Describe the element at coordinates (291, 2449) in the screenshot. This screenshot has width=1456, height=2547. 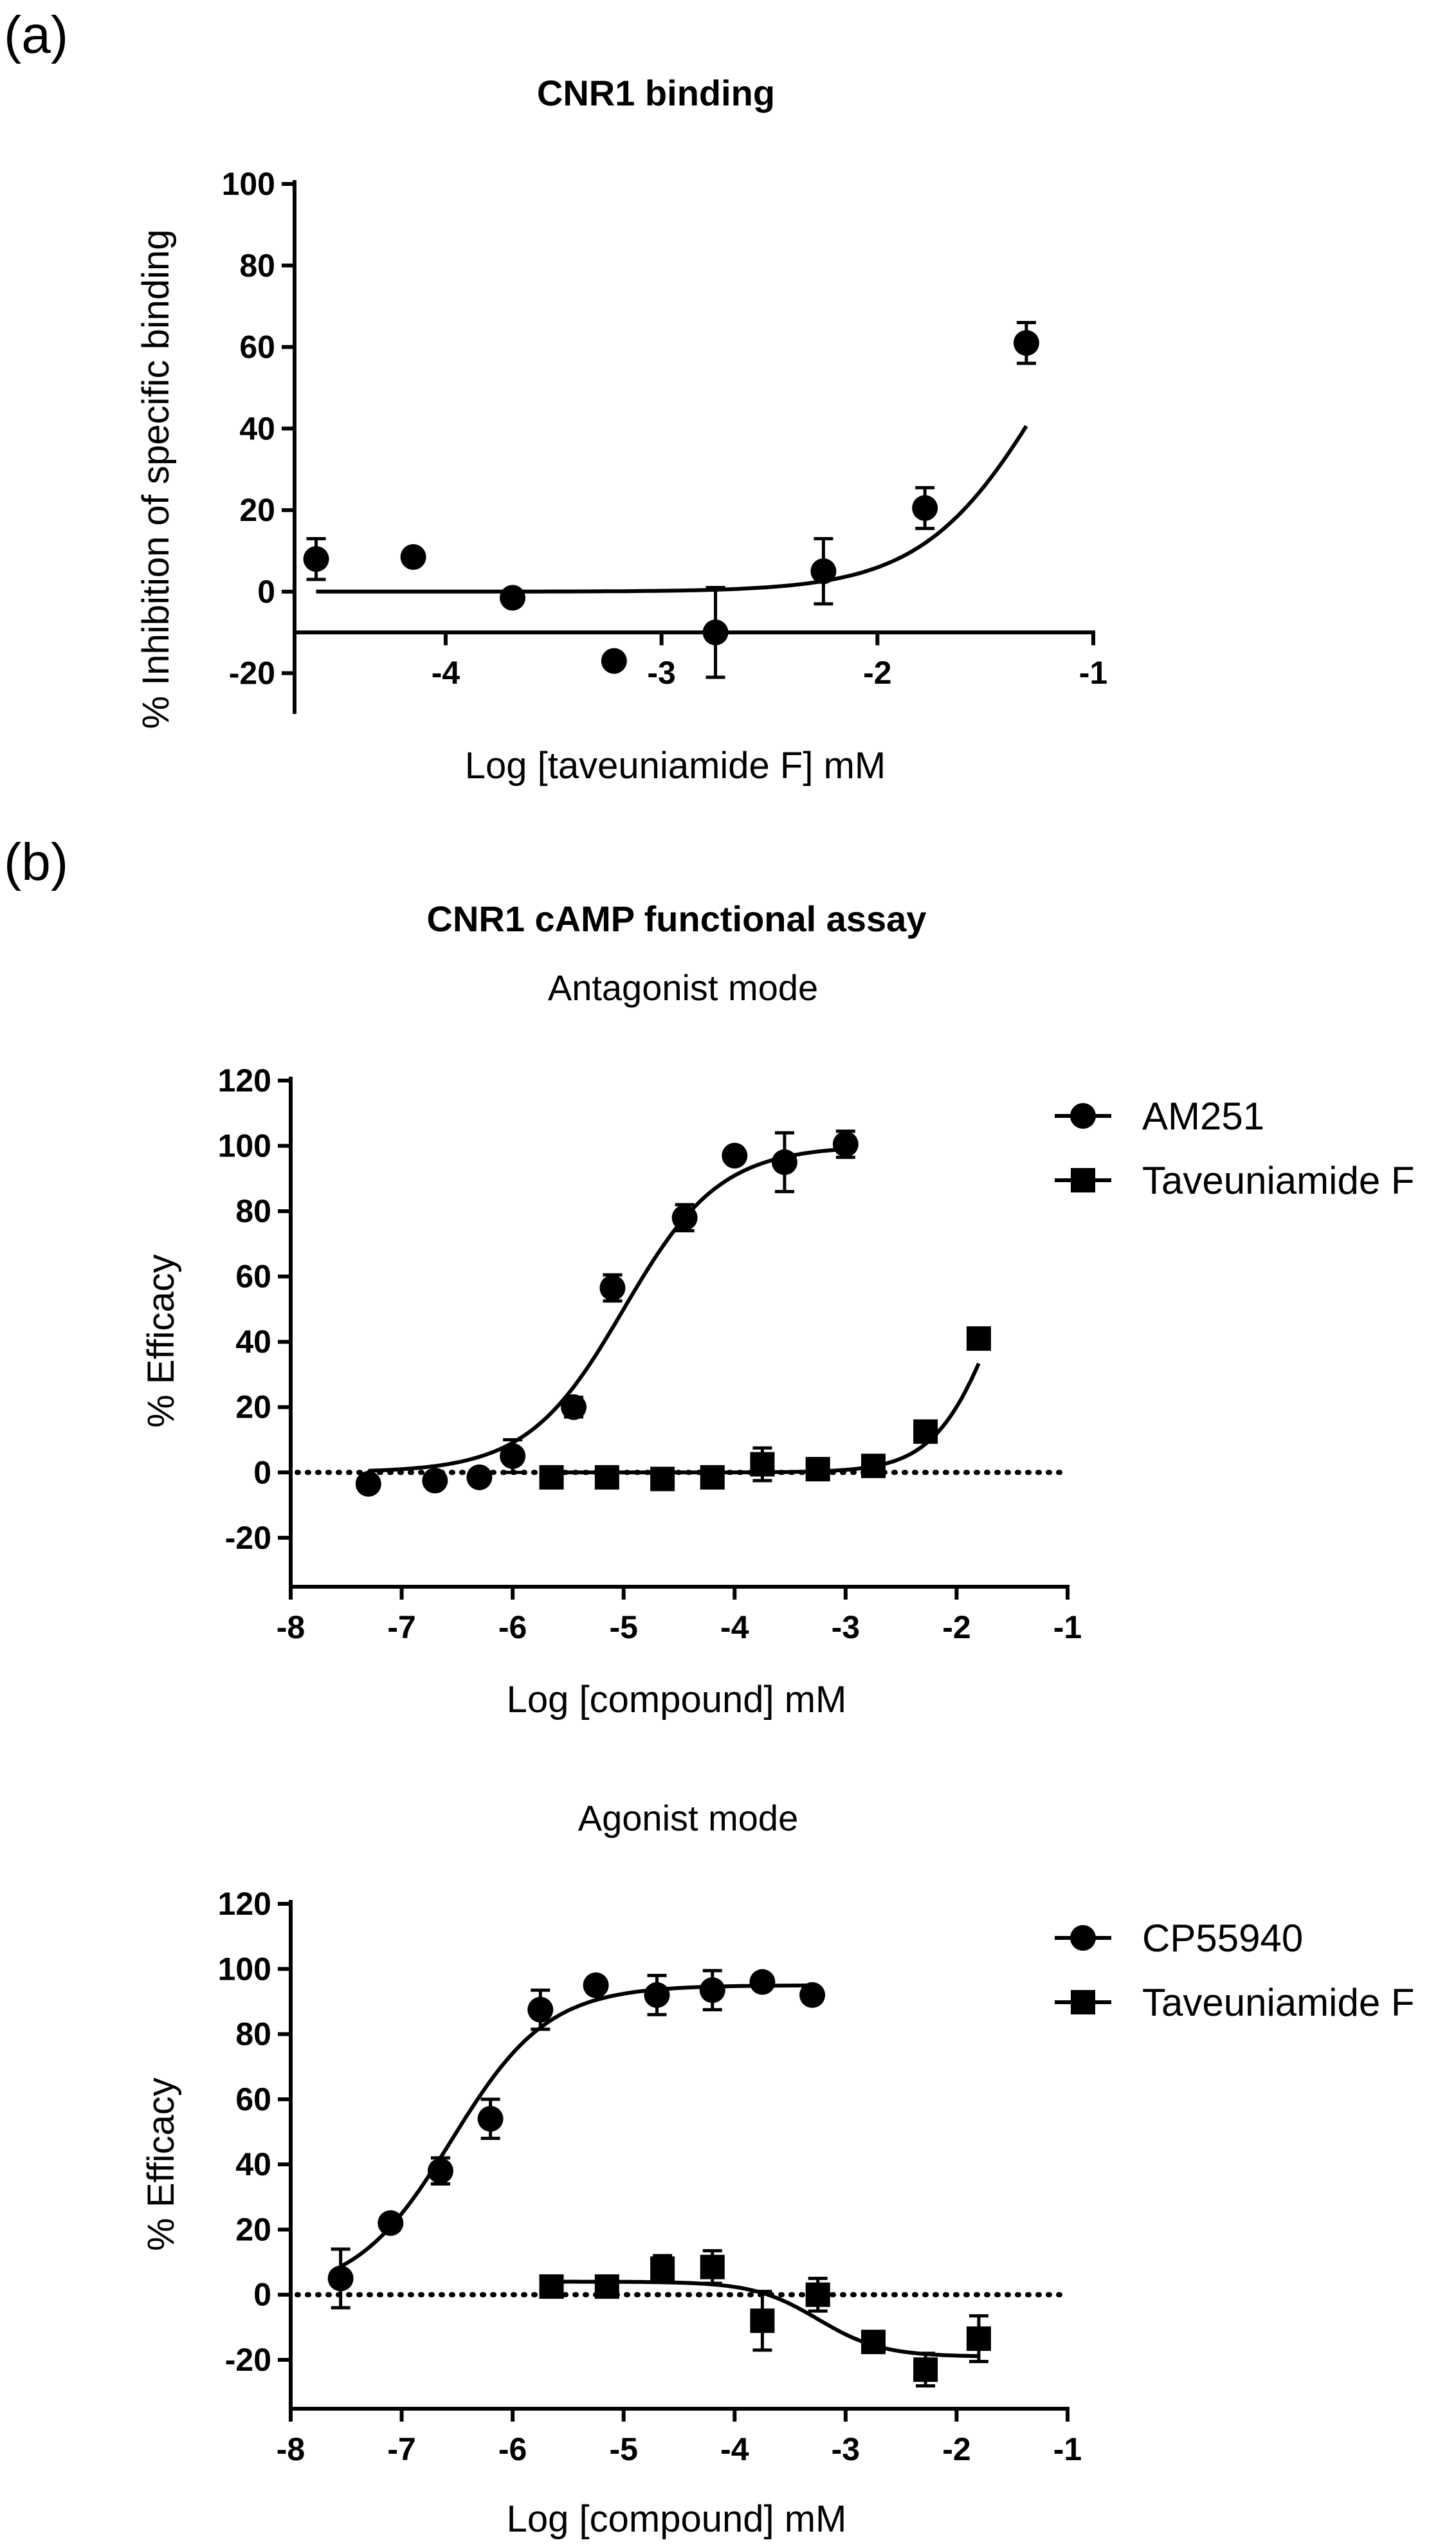
I see `x-tick-label: -8` at that location.